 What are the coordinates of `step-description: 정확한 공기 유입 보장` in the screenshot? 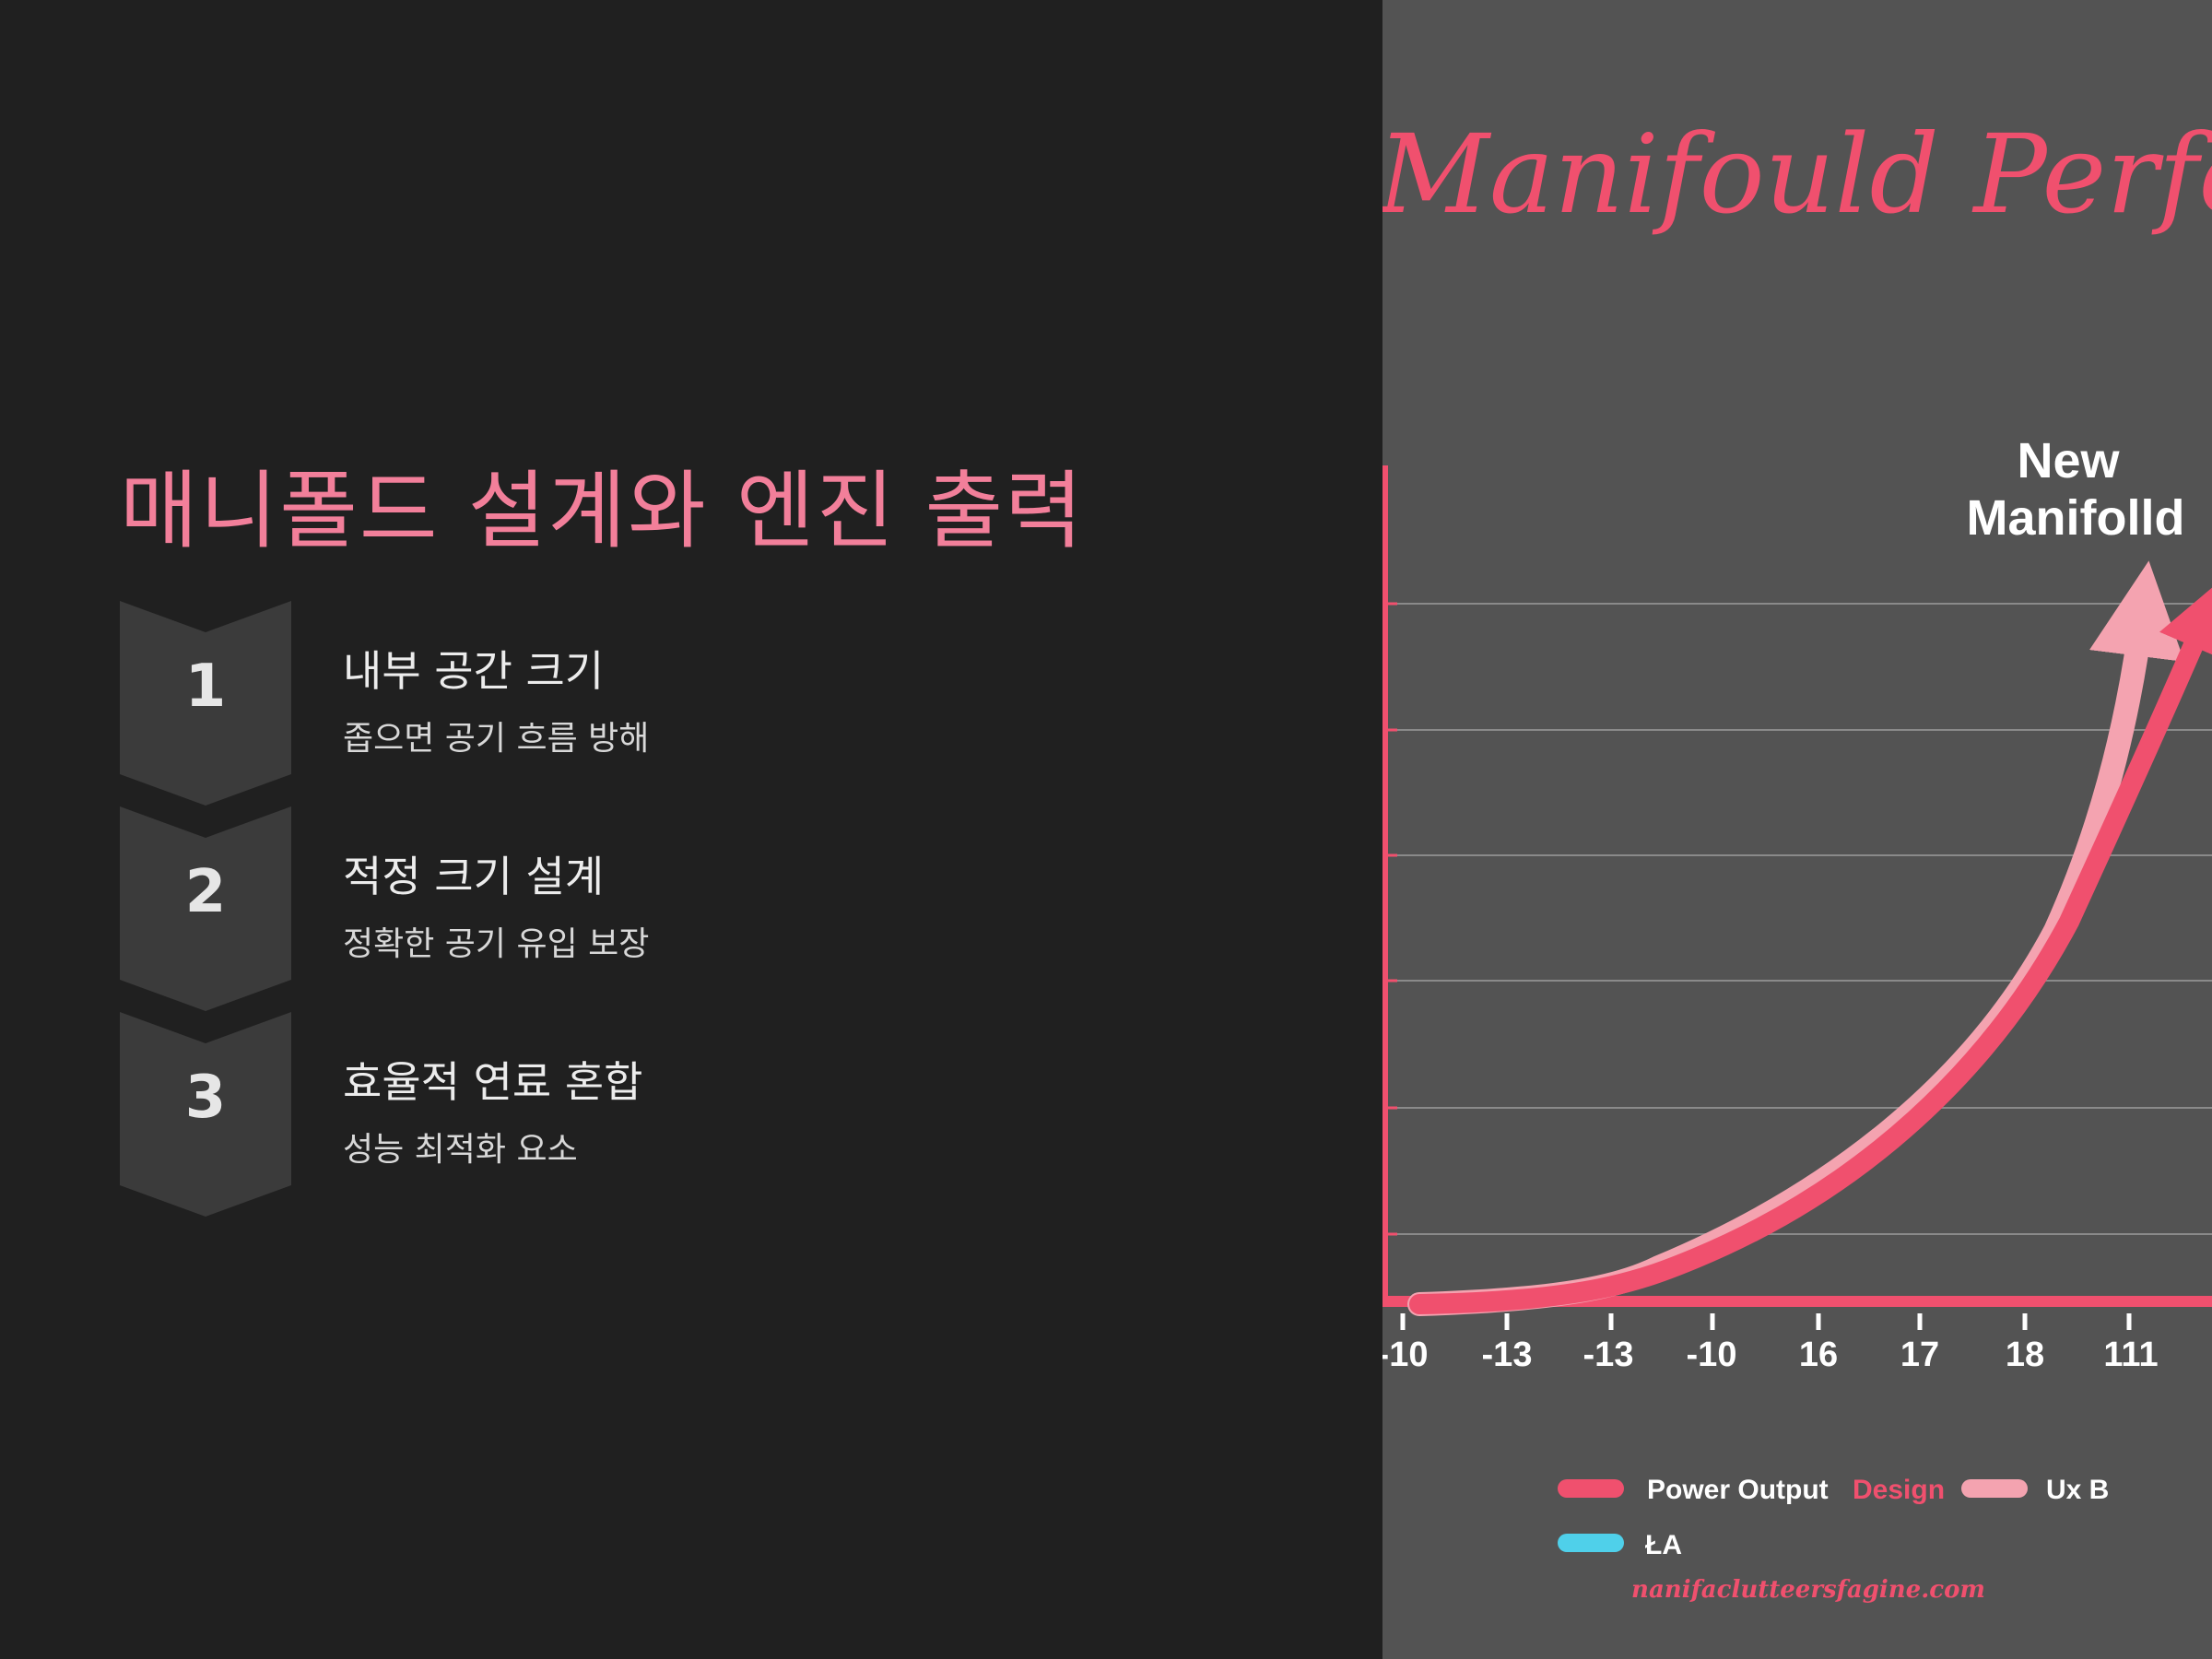 It's located at (496, 944).